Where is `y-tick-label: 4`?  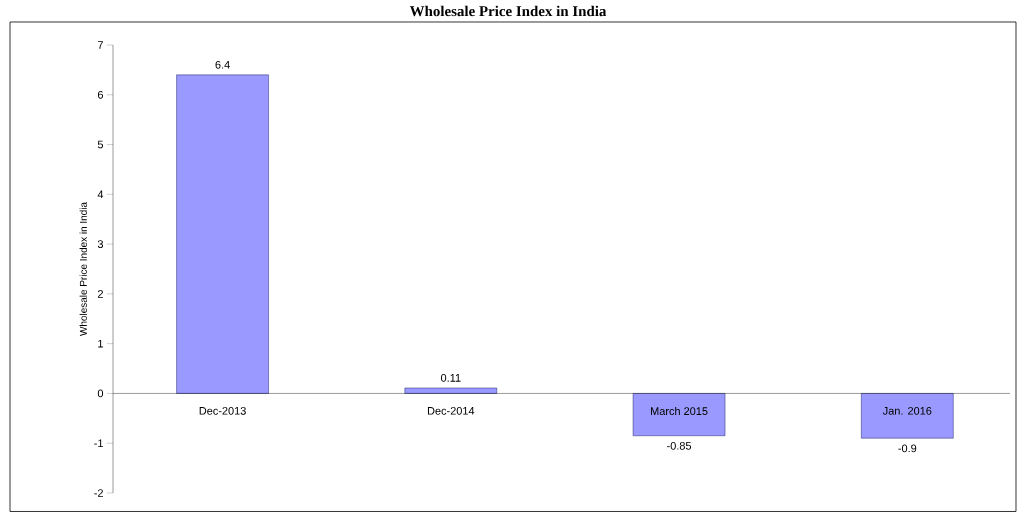
y-tick-label: 4 is located at coordinates (100, 194).